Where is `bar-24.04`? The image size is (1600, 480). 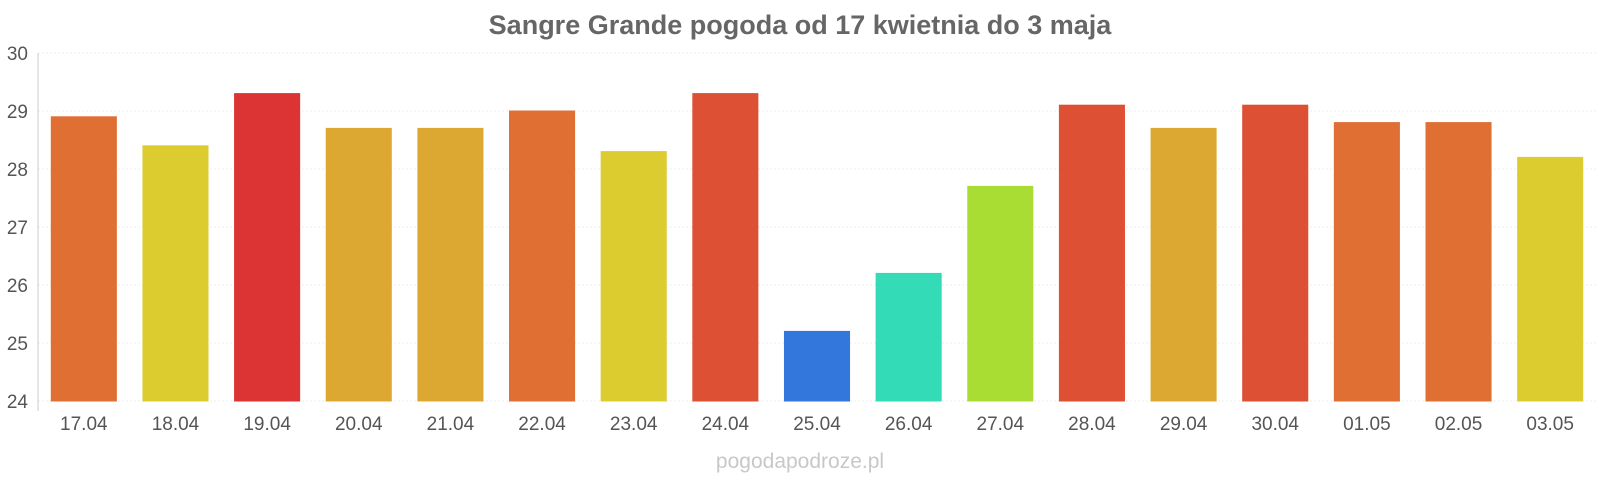 bar-24.04 is located at coordinates (725, 247).